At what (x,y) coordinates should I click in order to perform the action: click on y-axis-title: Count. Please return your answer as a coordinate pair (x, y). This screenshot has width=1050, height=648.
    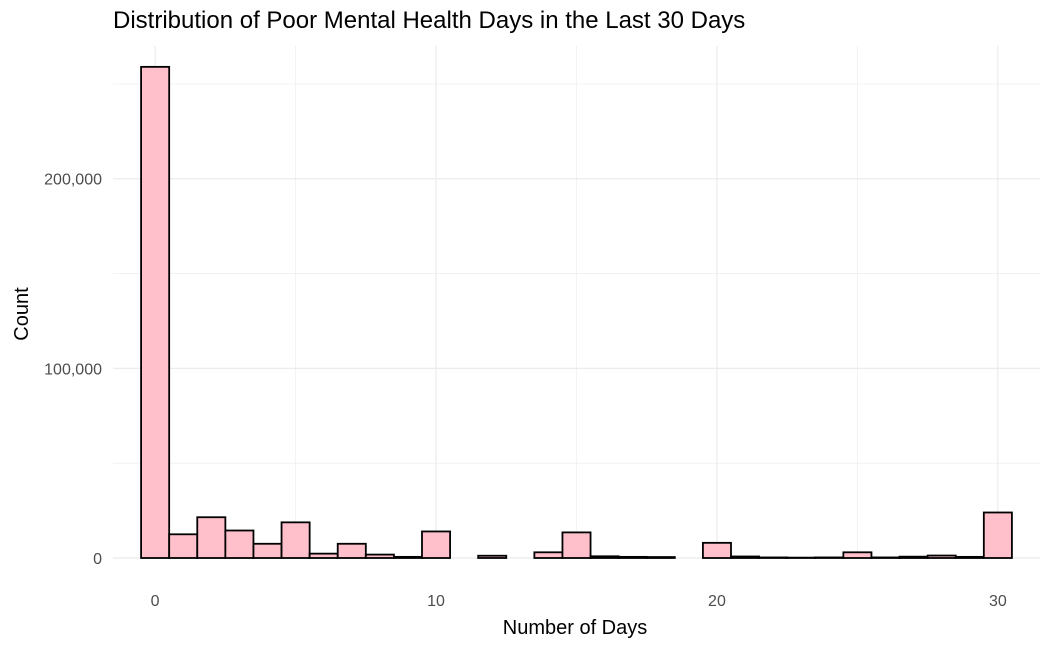
    Looking at the image, I should click on (22, 314).